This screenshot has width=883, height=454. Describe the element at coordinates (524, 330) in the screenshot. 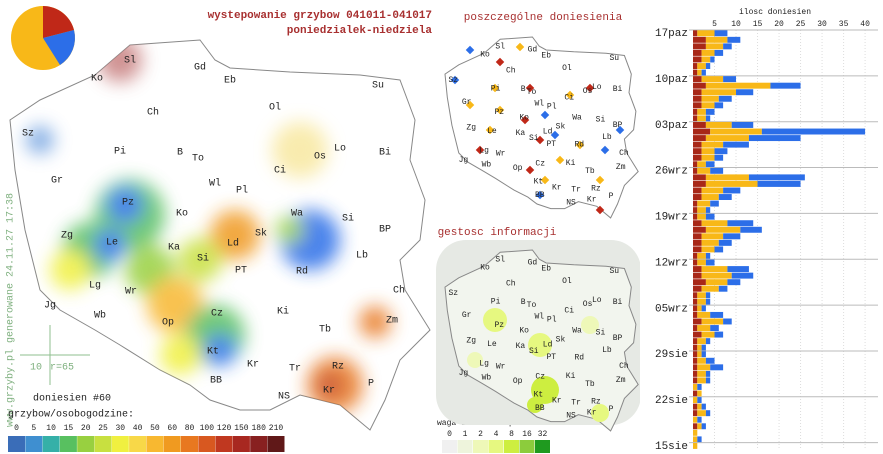

I see `region-label: Ko` at that location.